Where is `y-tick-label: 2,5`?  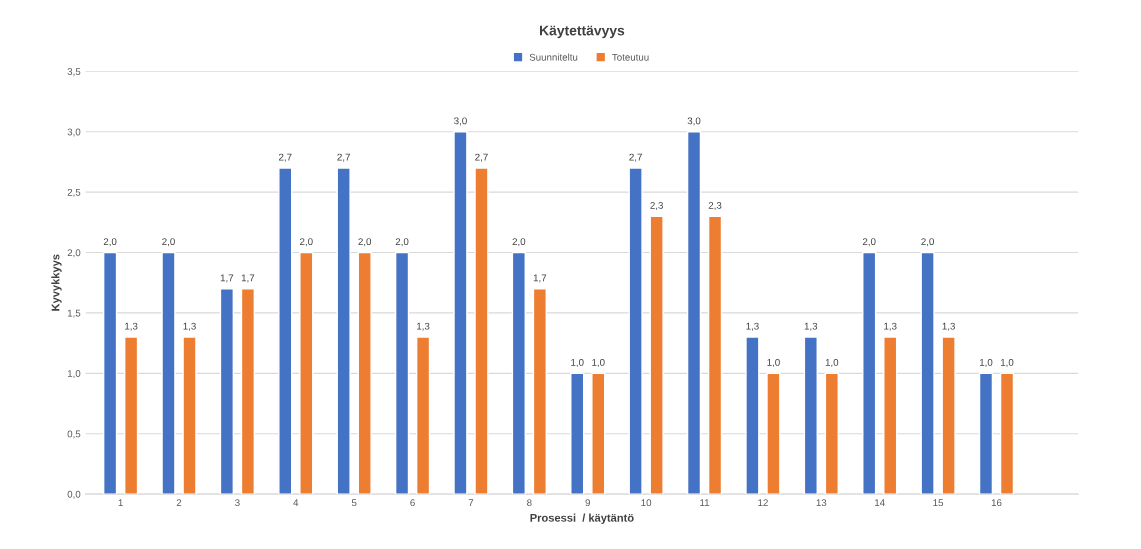 y-tick-label: 2,5 is located at coordinates (74, 192).